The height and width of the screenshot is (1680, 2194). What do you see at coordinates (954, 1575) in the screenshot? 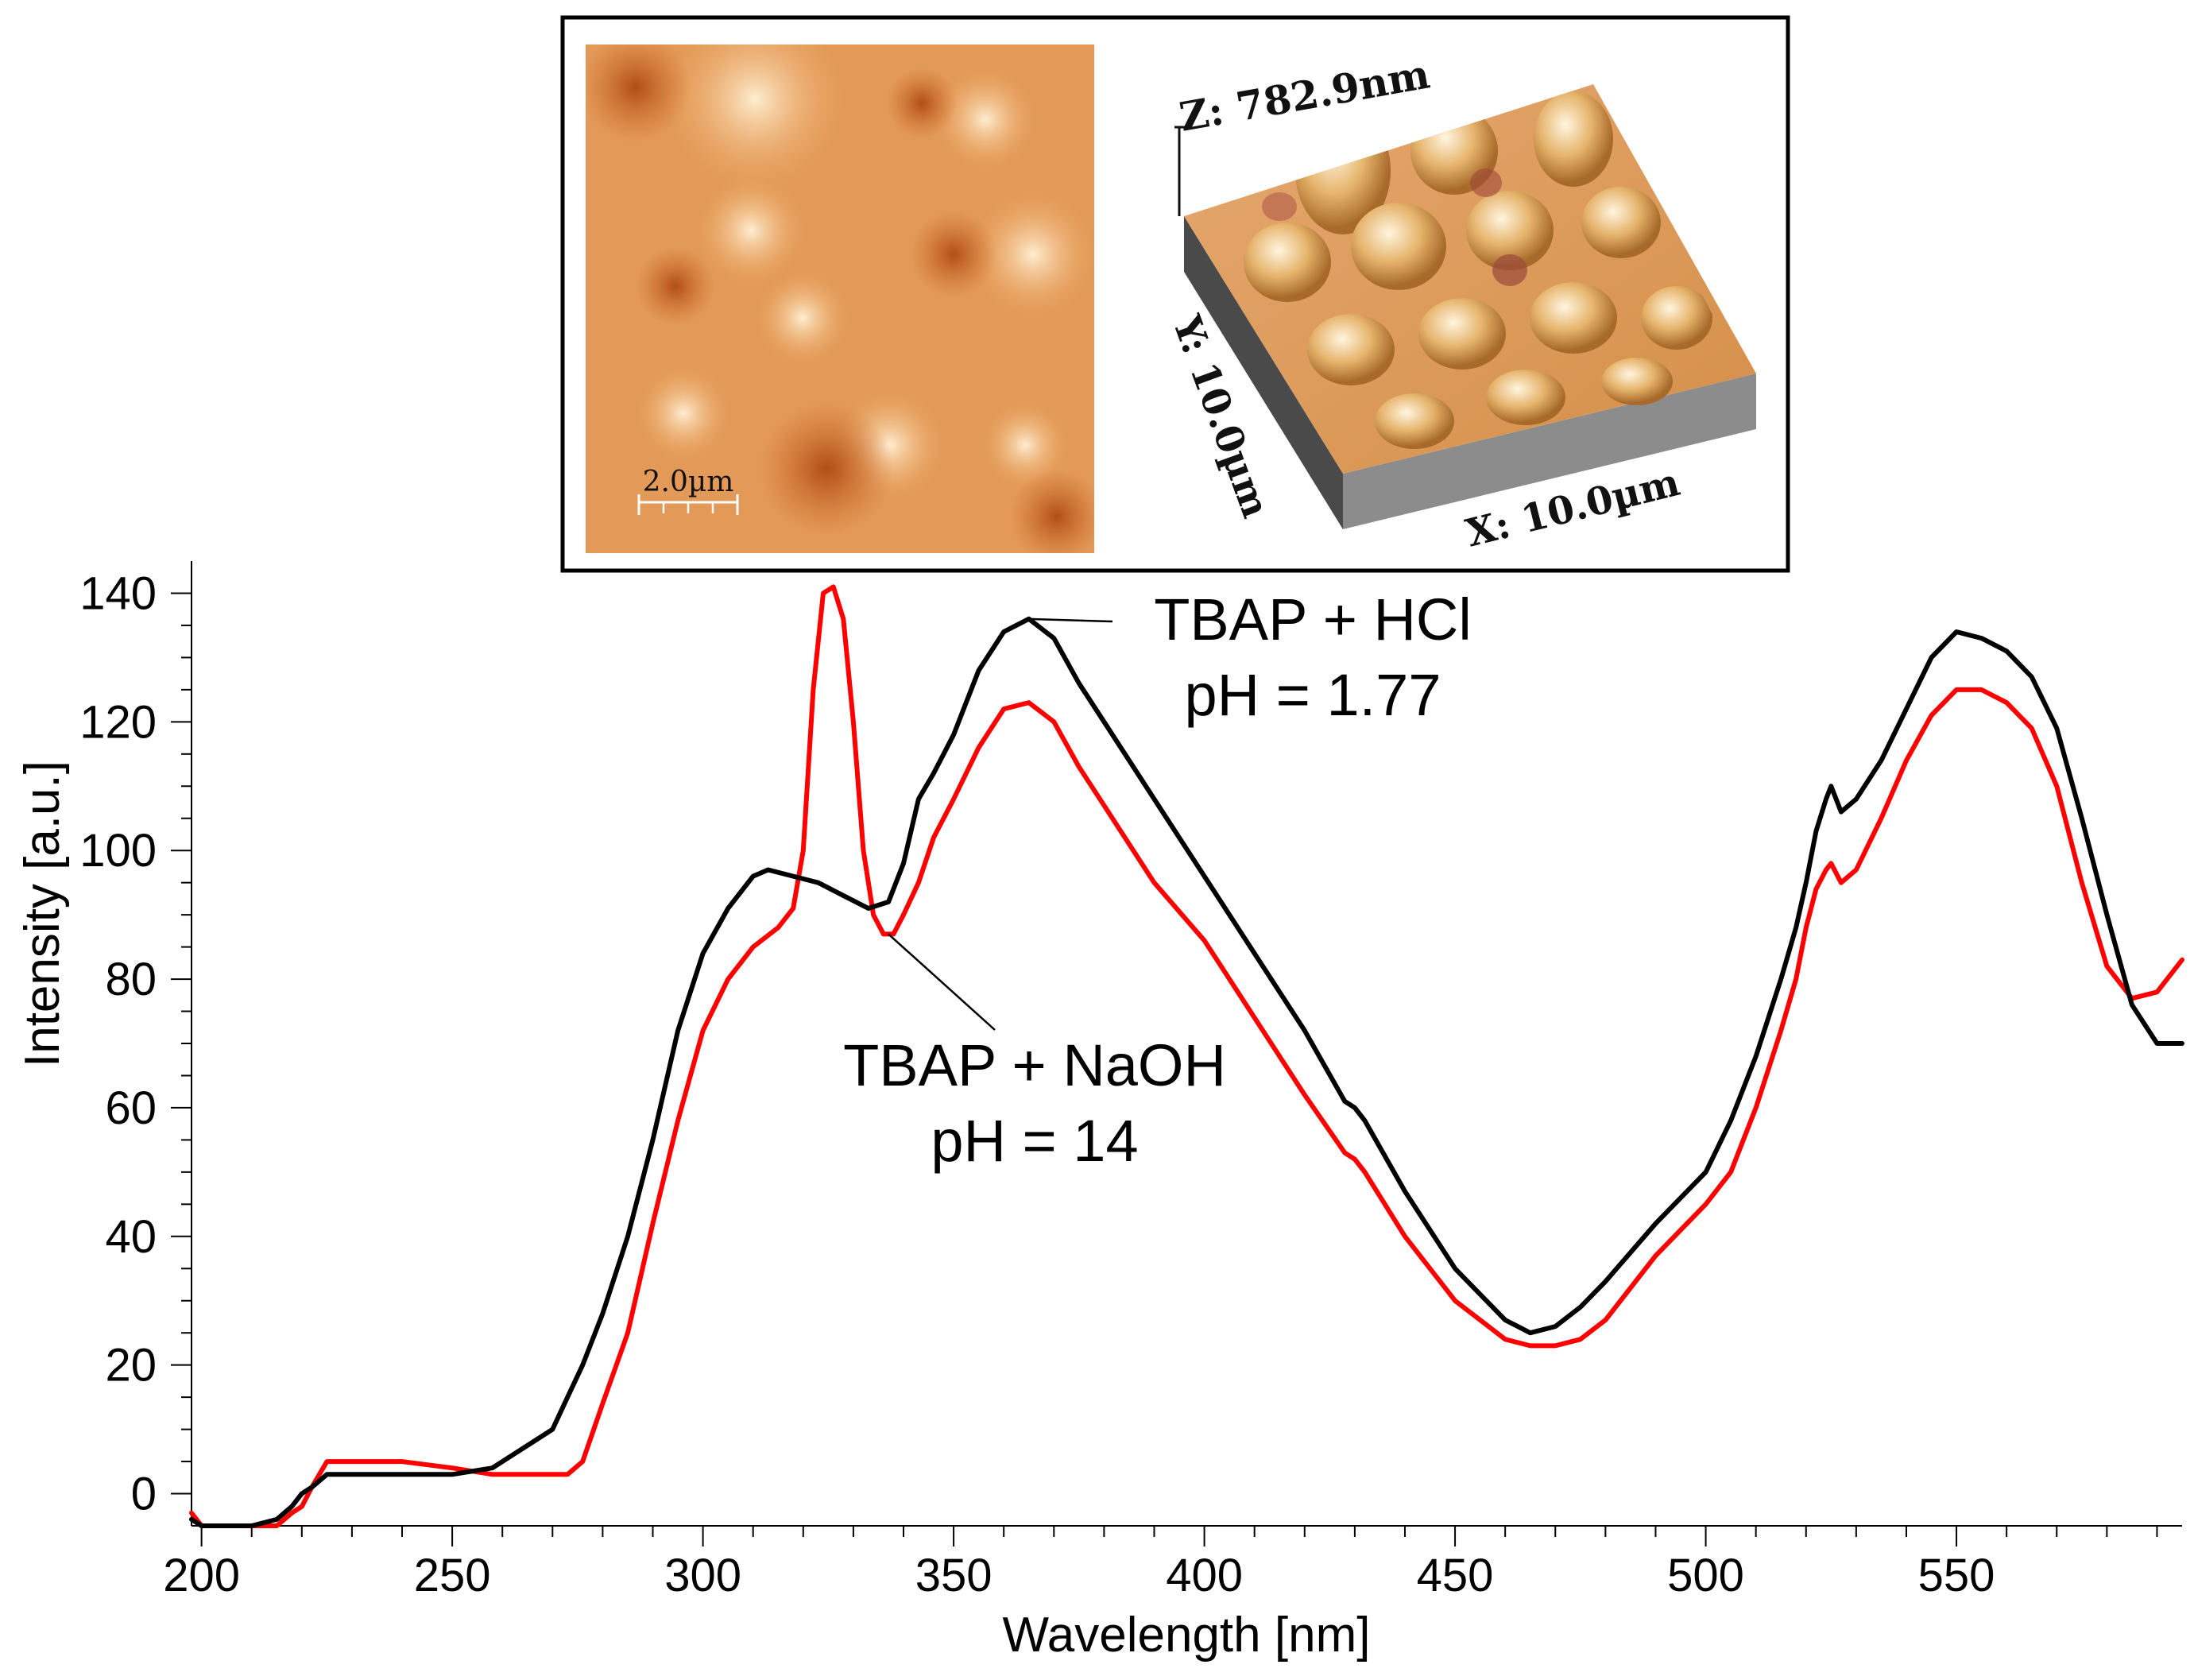
I see `x-tick-label: 350` at bounding box center [954, 1575].